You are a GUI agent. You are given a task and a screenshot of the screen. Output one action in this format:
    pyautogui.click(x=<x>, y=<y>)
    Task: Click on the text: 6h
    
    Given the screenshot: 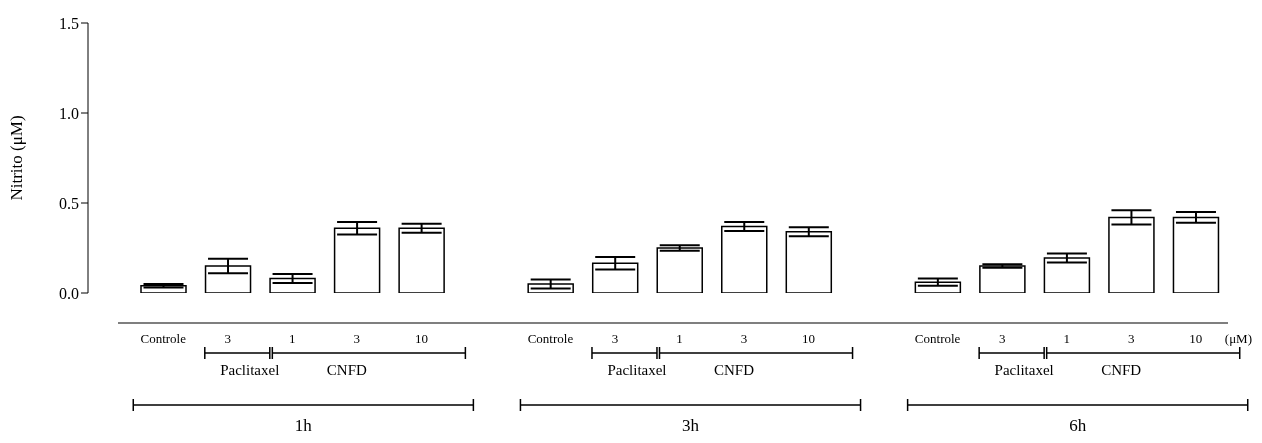 What is the action you would take?
    pyautogui.click(x=1078, y=425)
    